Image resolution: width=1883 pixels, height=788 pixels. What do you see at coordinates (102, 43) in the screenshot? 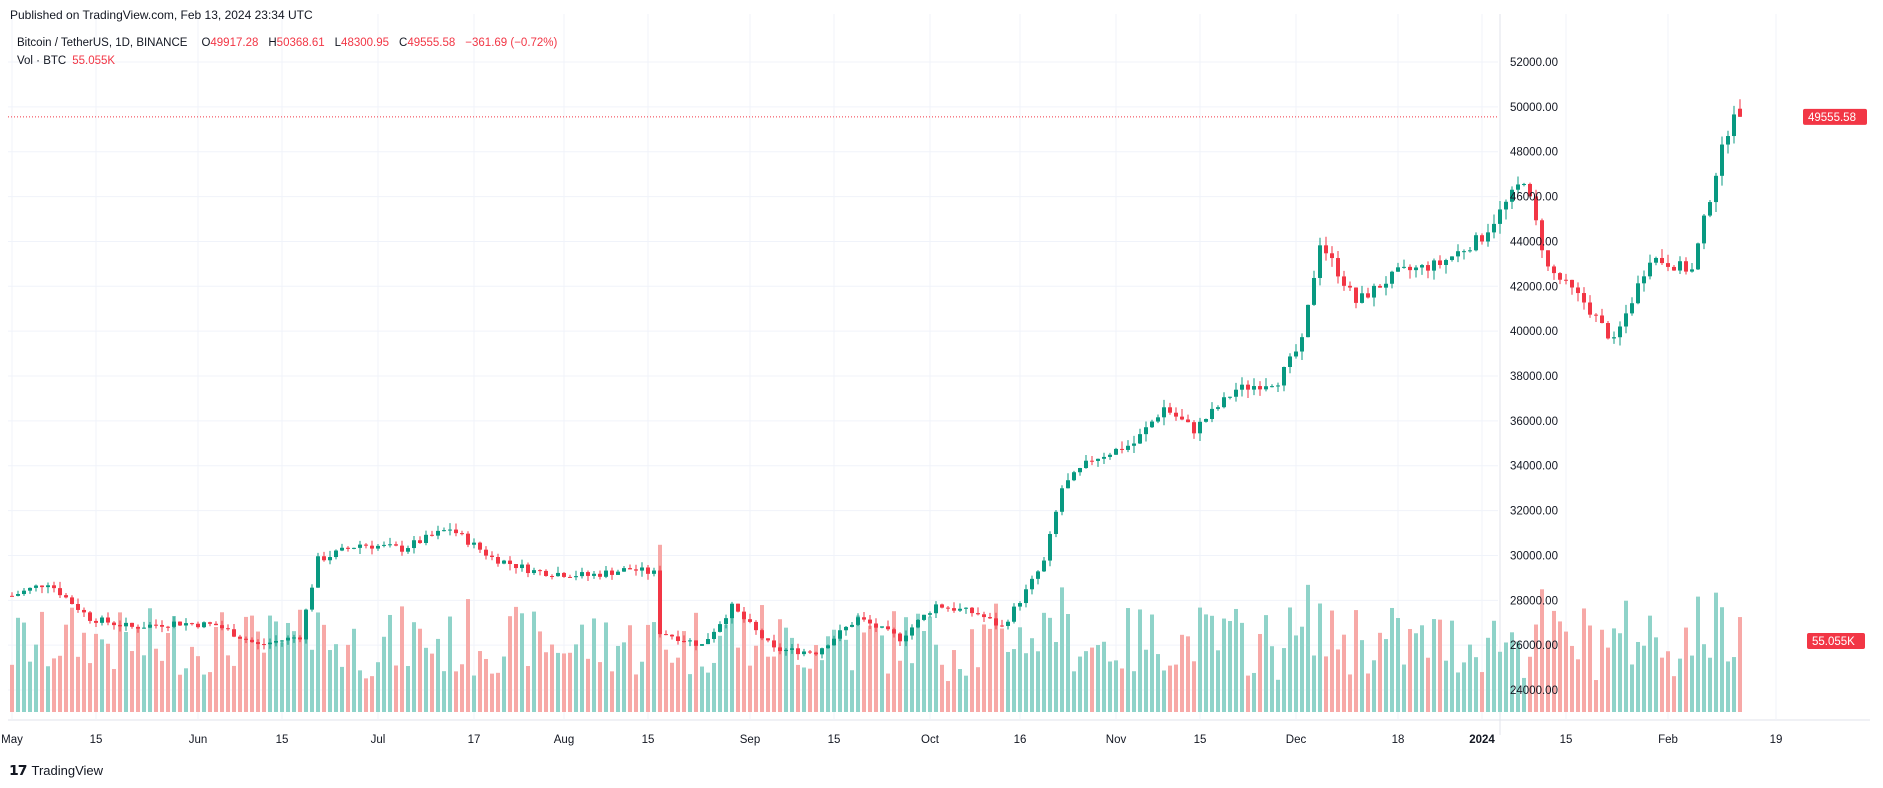
I see `symbol-title: Bitcoin / TetherUS, 1D, BINANCE` at bounding box center [102, 43].